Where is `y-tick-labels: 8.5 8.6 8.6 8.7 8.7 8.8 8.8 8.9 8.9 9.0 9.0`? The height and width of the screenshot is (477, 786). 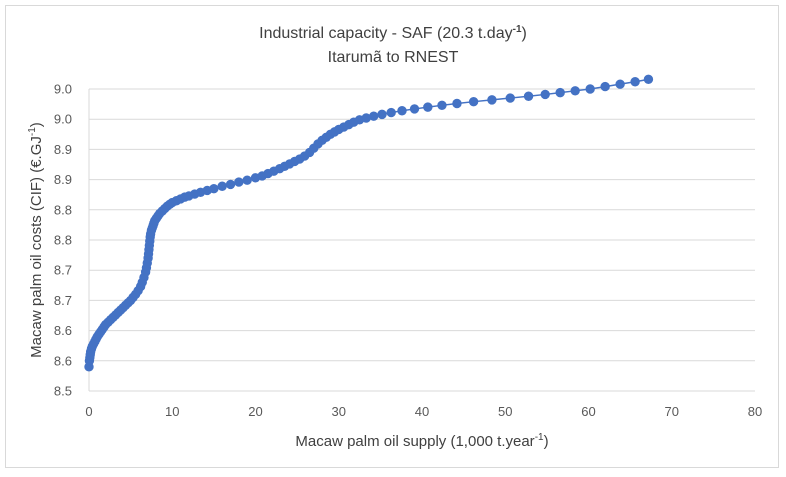 y-tick-labels: 8.5 8.6 8.6 8.7 8.7 8.8 8.8 8.9 8.9 9.0 9.0 is located at coordinates (63, 240).